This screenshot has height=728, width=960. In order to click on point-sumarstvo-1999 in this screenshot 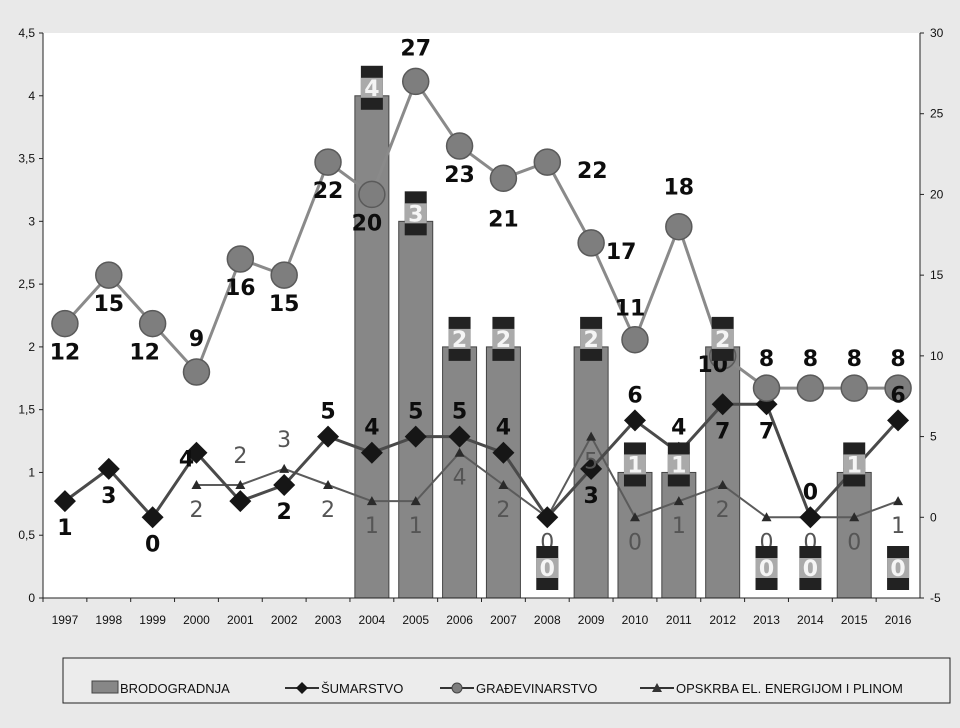, I will do `click(152, 517)`.